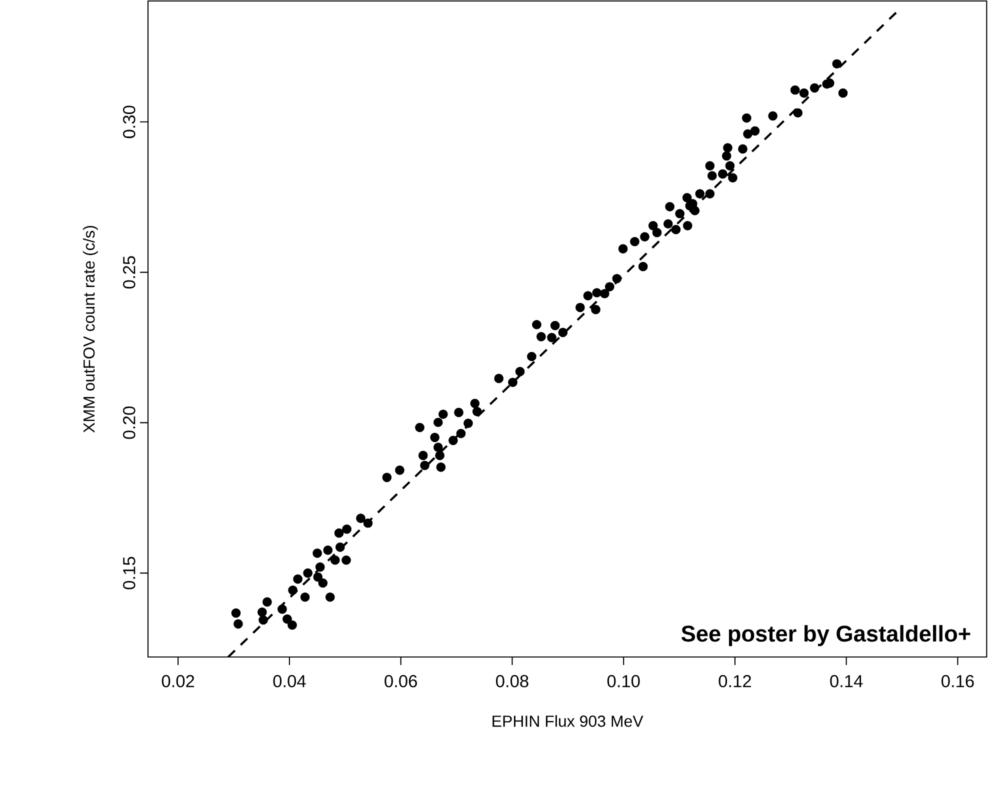 The width and height of the screenshot is (1000, 785). I want to click on x-axis-title: EPHIN Flux 903 MeV, so click(568, 721).